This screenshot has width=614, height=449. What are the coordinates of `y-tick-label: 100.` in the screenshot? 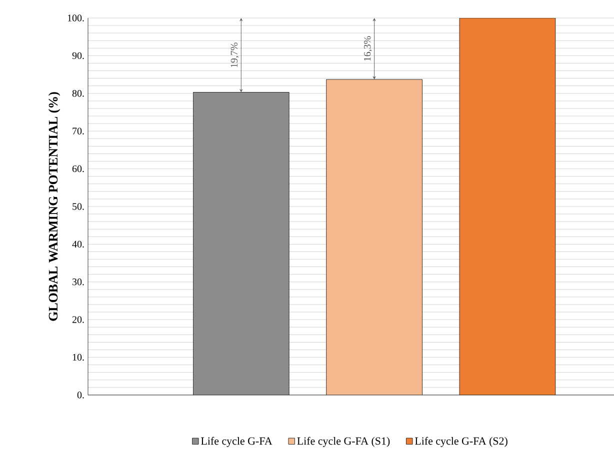 It's located at (76, 18).